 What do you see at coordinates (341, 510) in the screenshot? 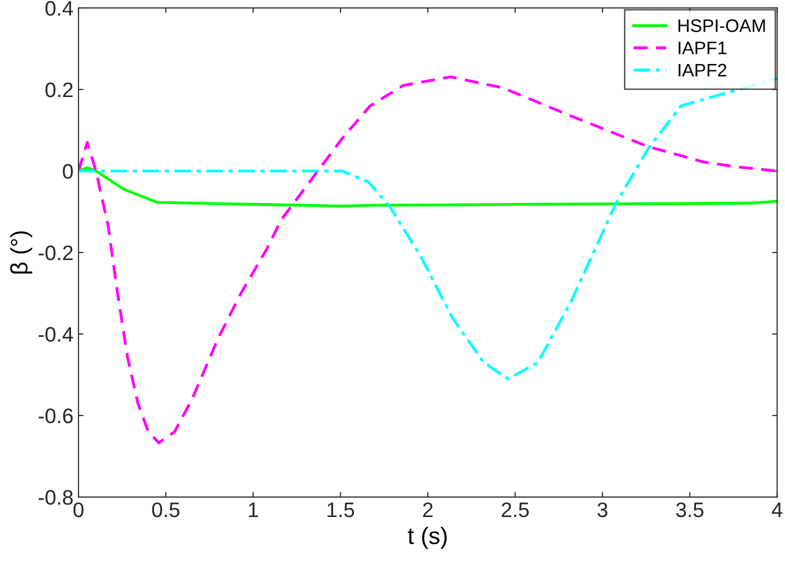
I see `x-tick-label: 1.5` at bounding box center [341, 510].